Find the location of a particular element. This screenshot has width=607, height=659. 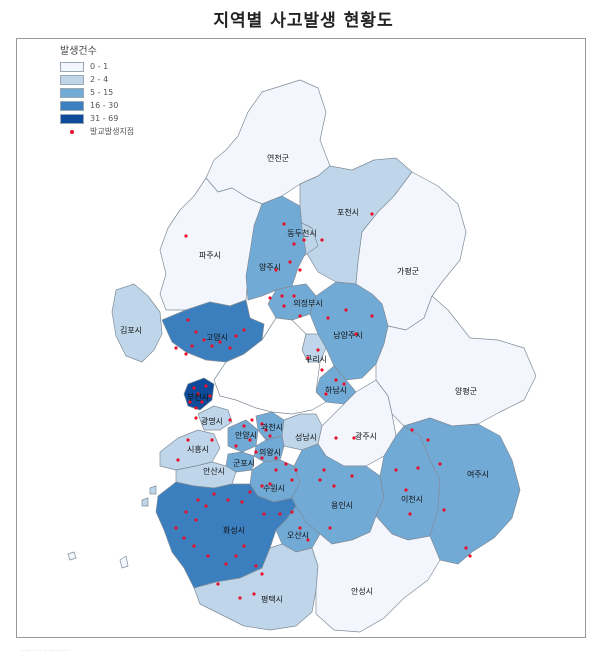

region-yeoju is located at coordinates (462, 491).